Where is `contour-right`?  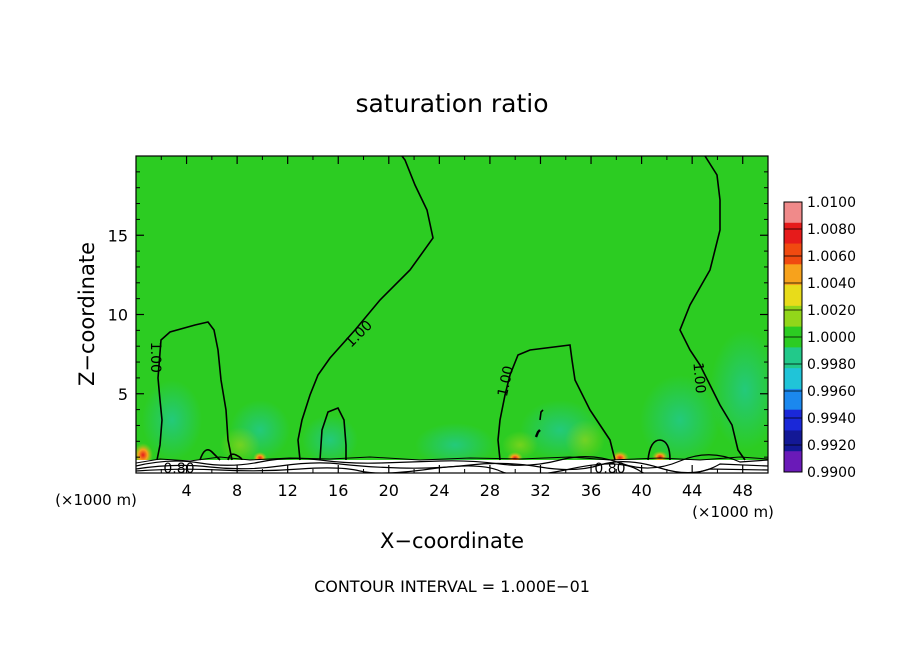
contour-right is located at coordinates (712, 308).